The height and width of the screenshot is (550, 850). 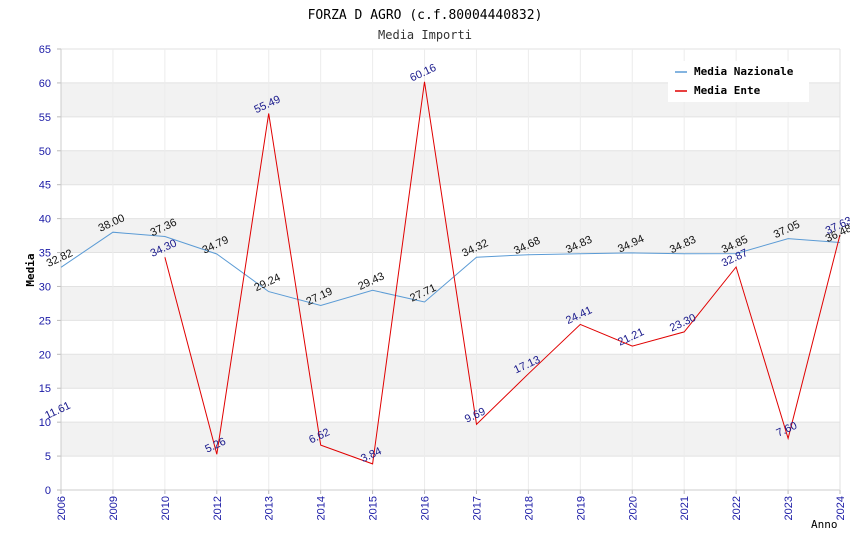 I want to click on x-tick-label: 2013, so click(x=270, y=508).